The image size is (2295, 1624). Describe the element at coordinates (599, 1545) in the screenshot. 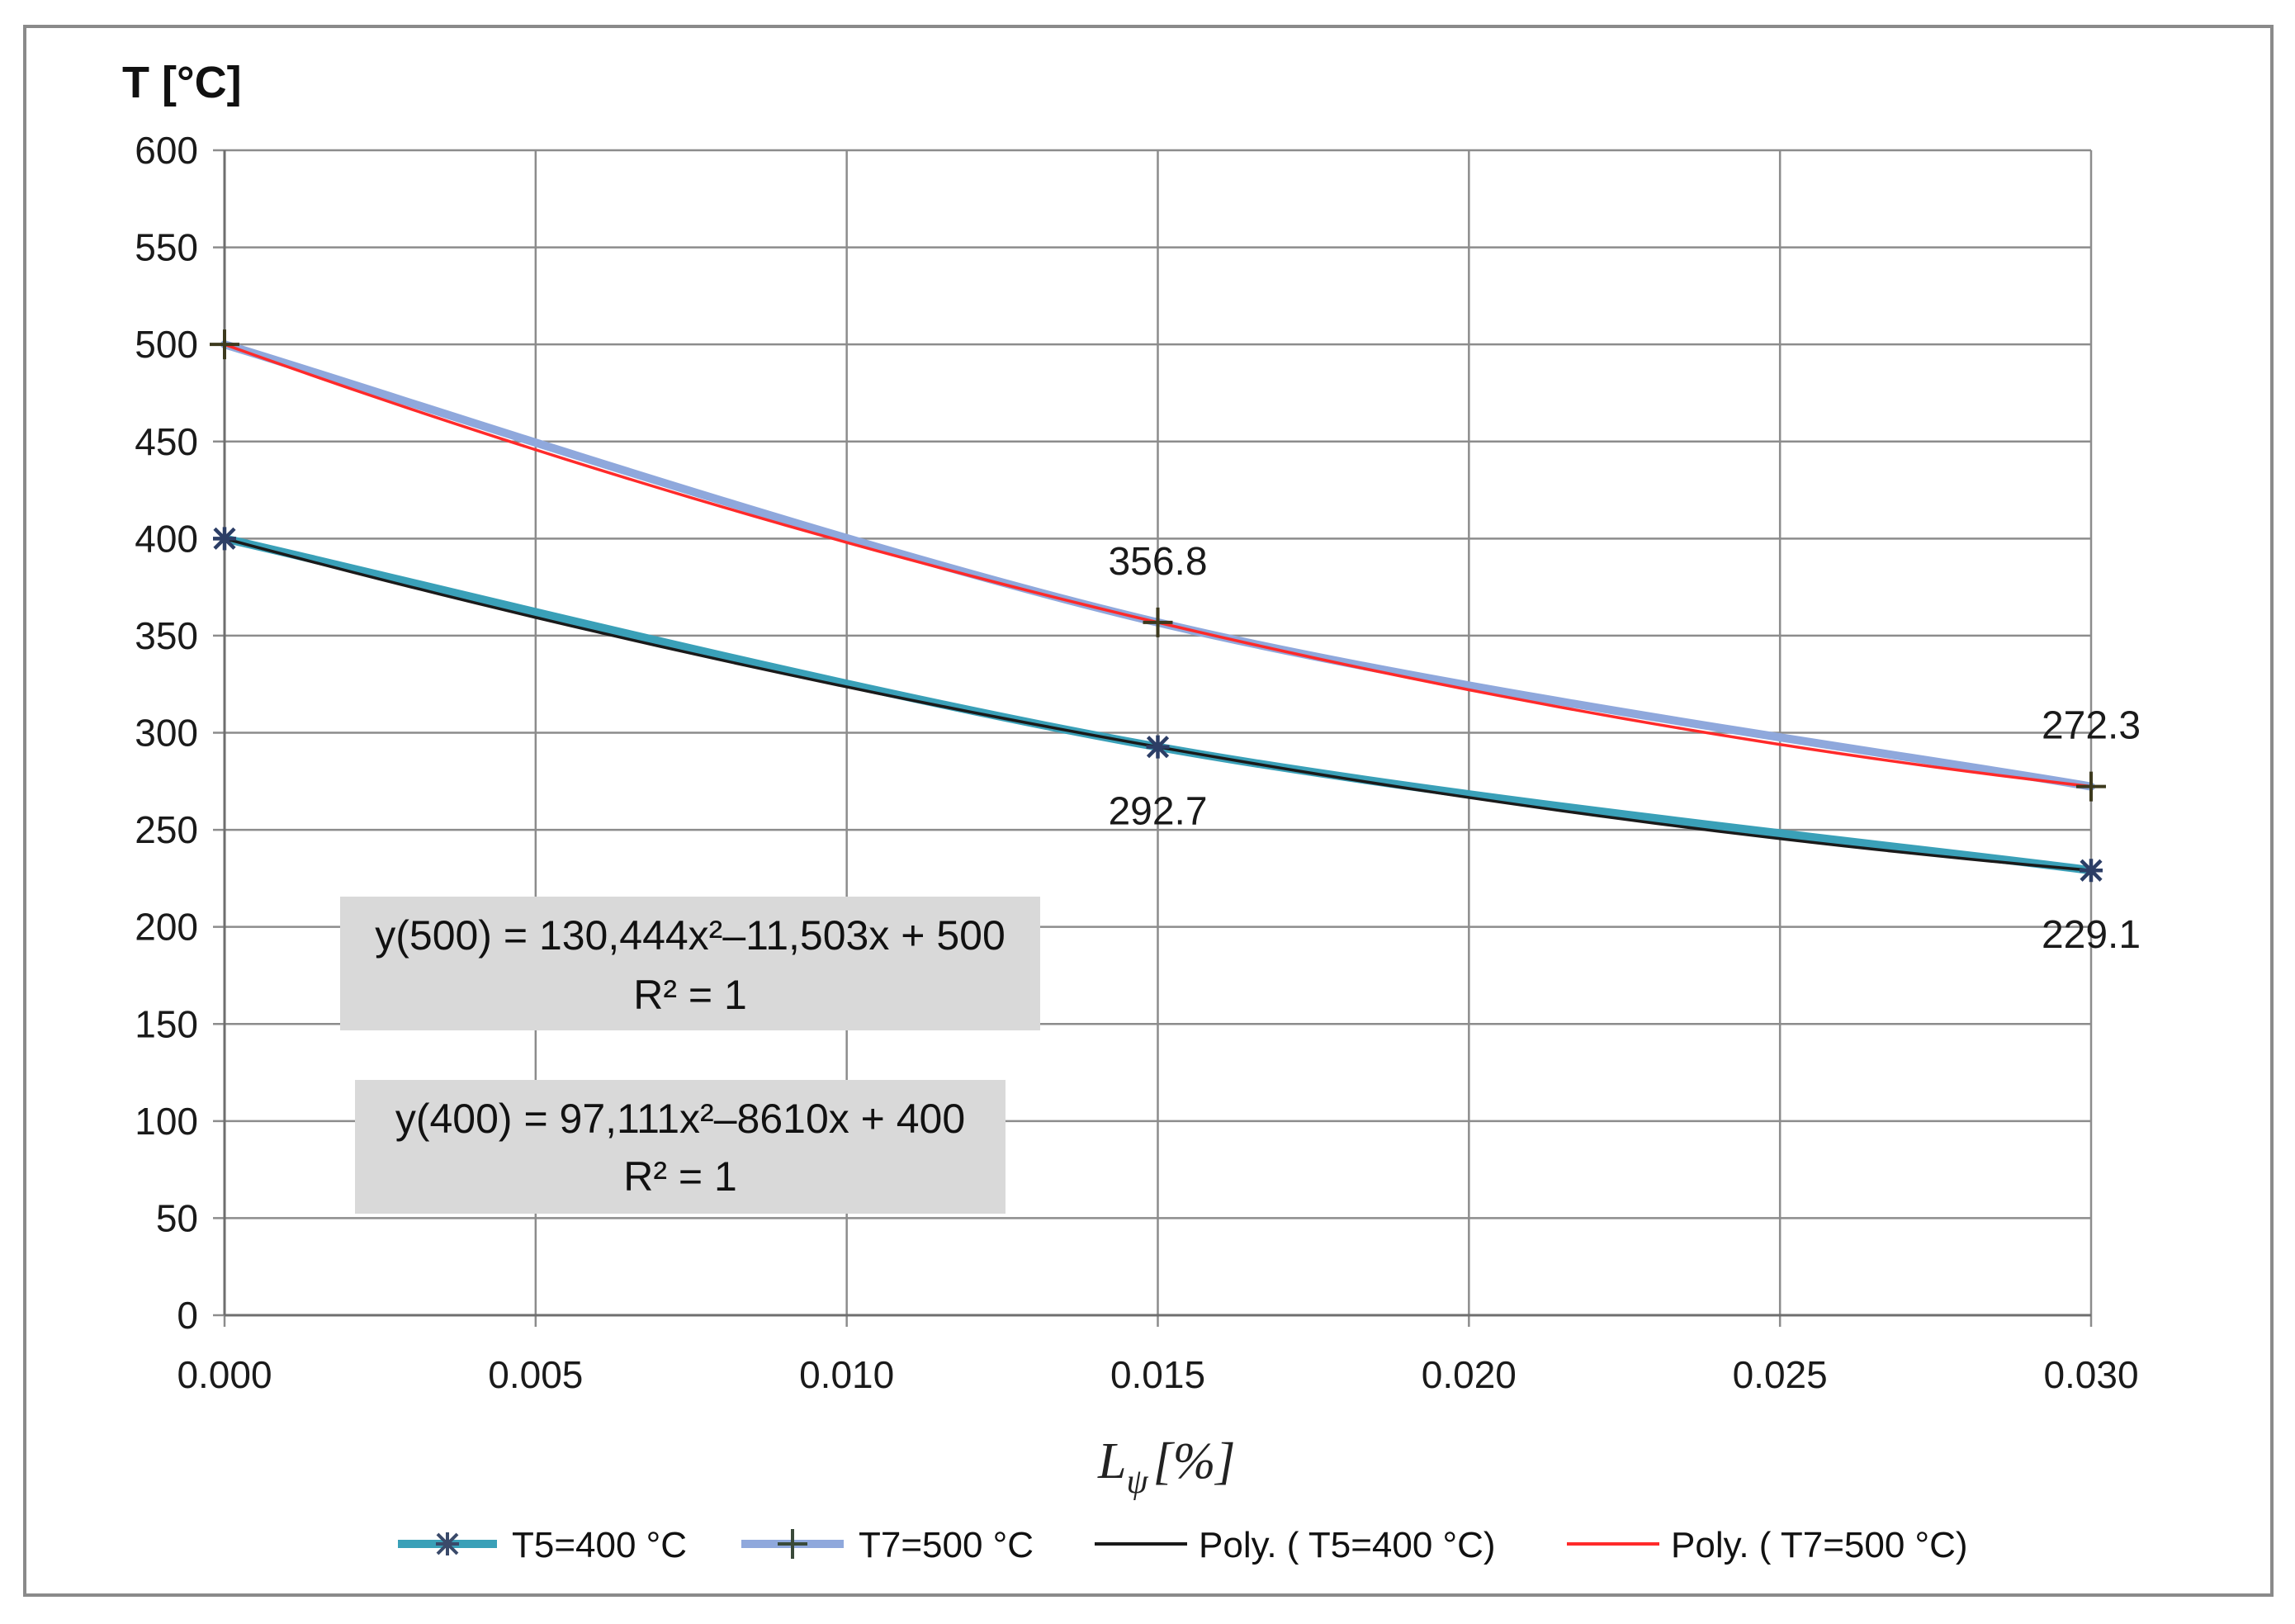

I see `legend-label-t5: T5=400 °C` at that location.